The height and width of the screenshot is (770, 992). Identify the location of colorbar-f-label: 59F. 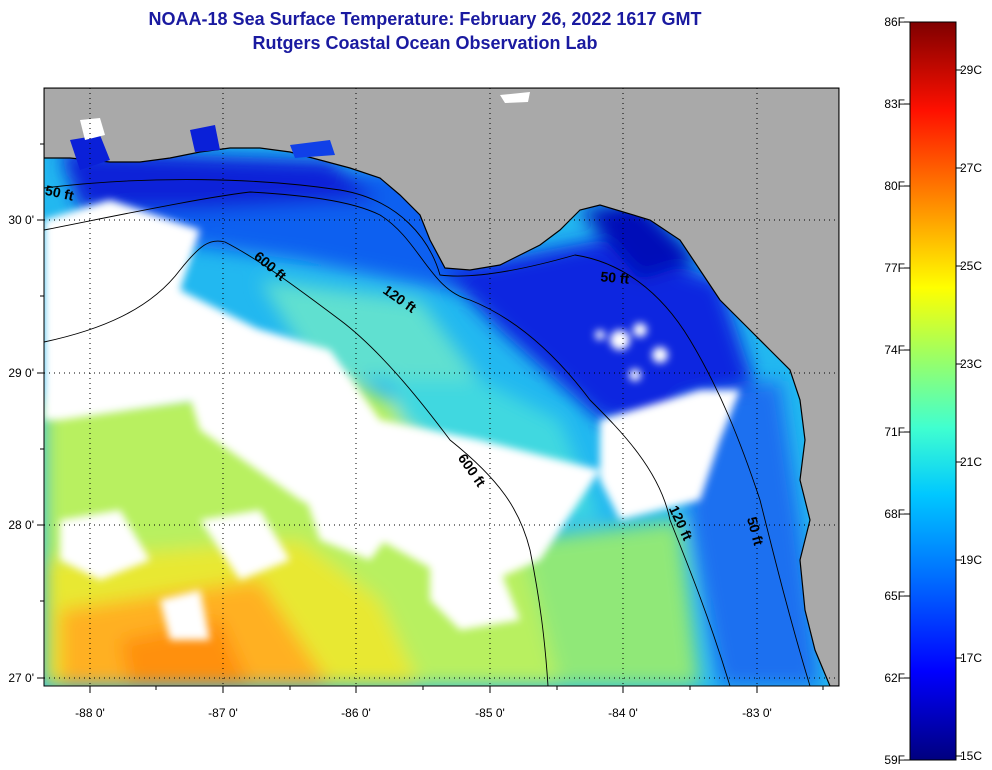
(894, 760).